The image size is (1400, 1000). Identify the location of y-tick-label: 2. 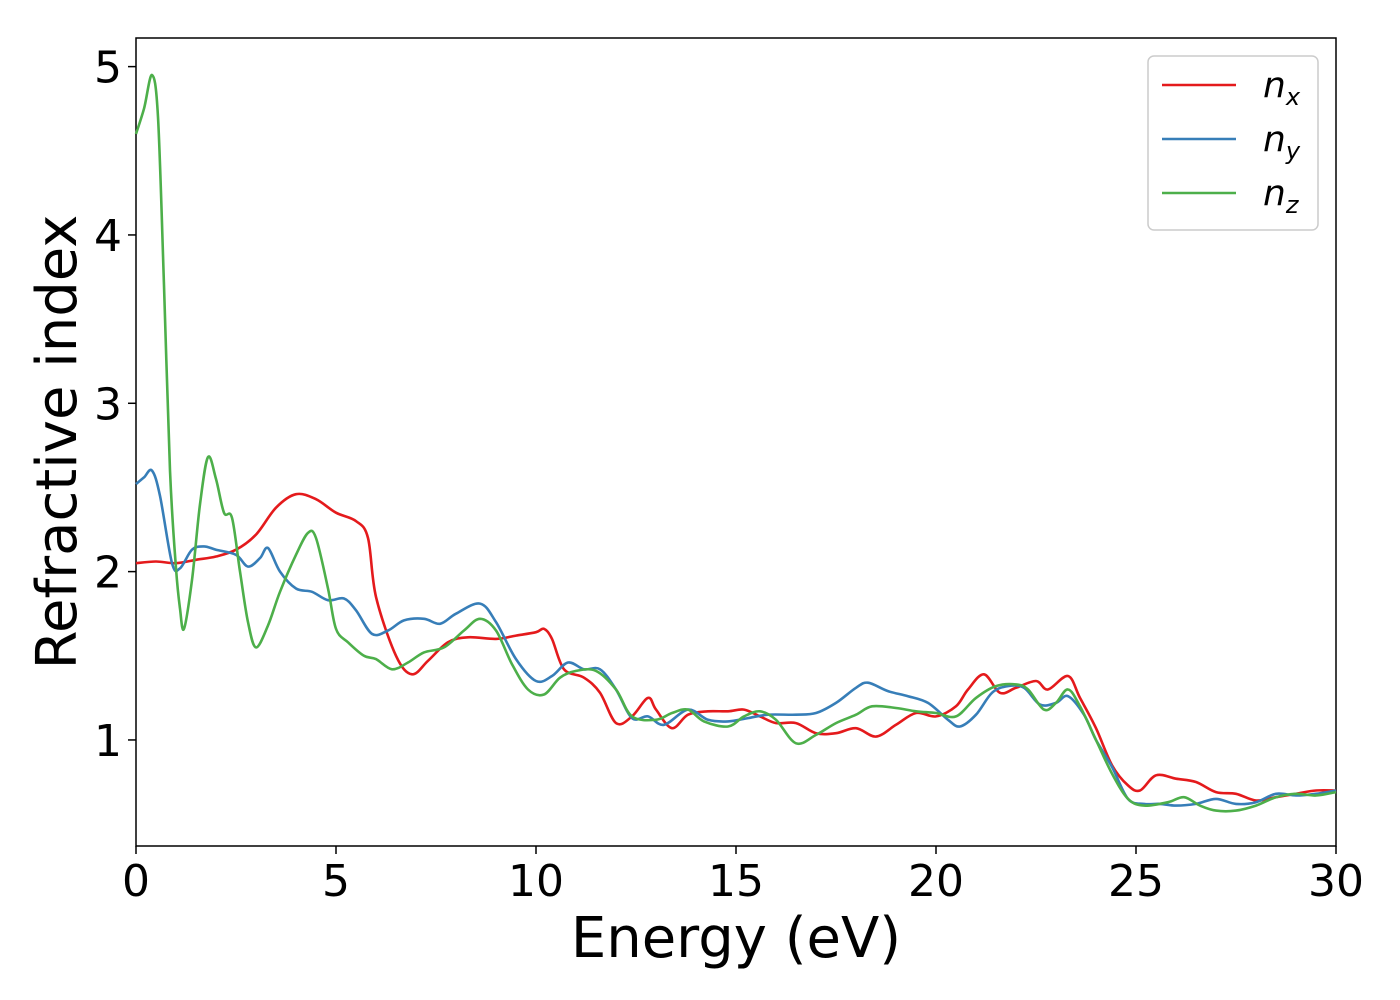
(108, 573).